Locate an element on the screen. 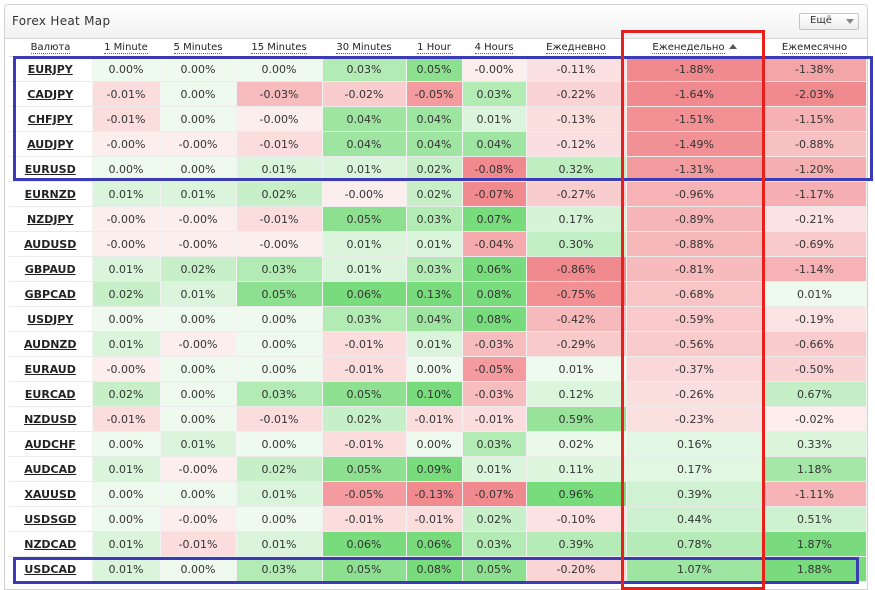  more-dropdown-button: Ещё is located at coordinates (829, 21).